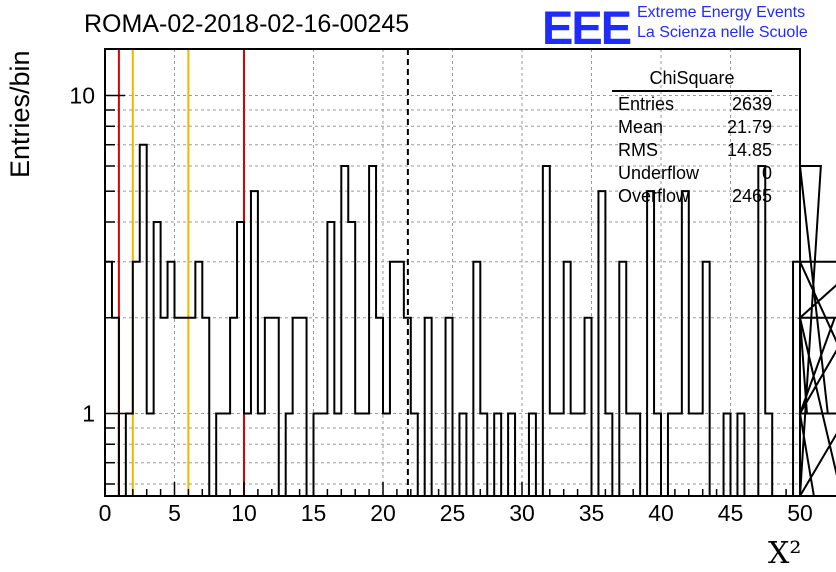 The width and height of the screenshot is (836, 572). I want to click on stats-row-overflow: Overflow 2465, so click(692, 196).